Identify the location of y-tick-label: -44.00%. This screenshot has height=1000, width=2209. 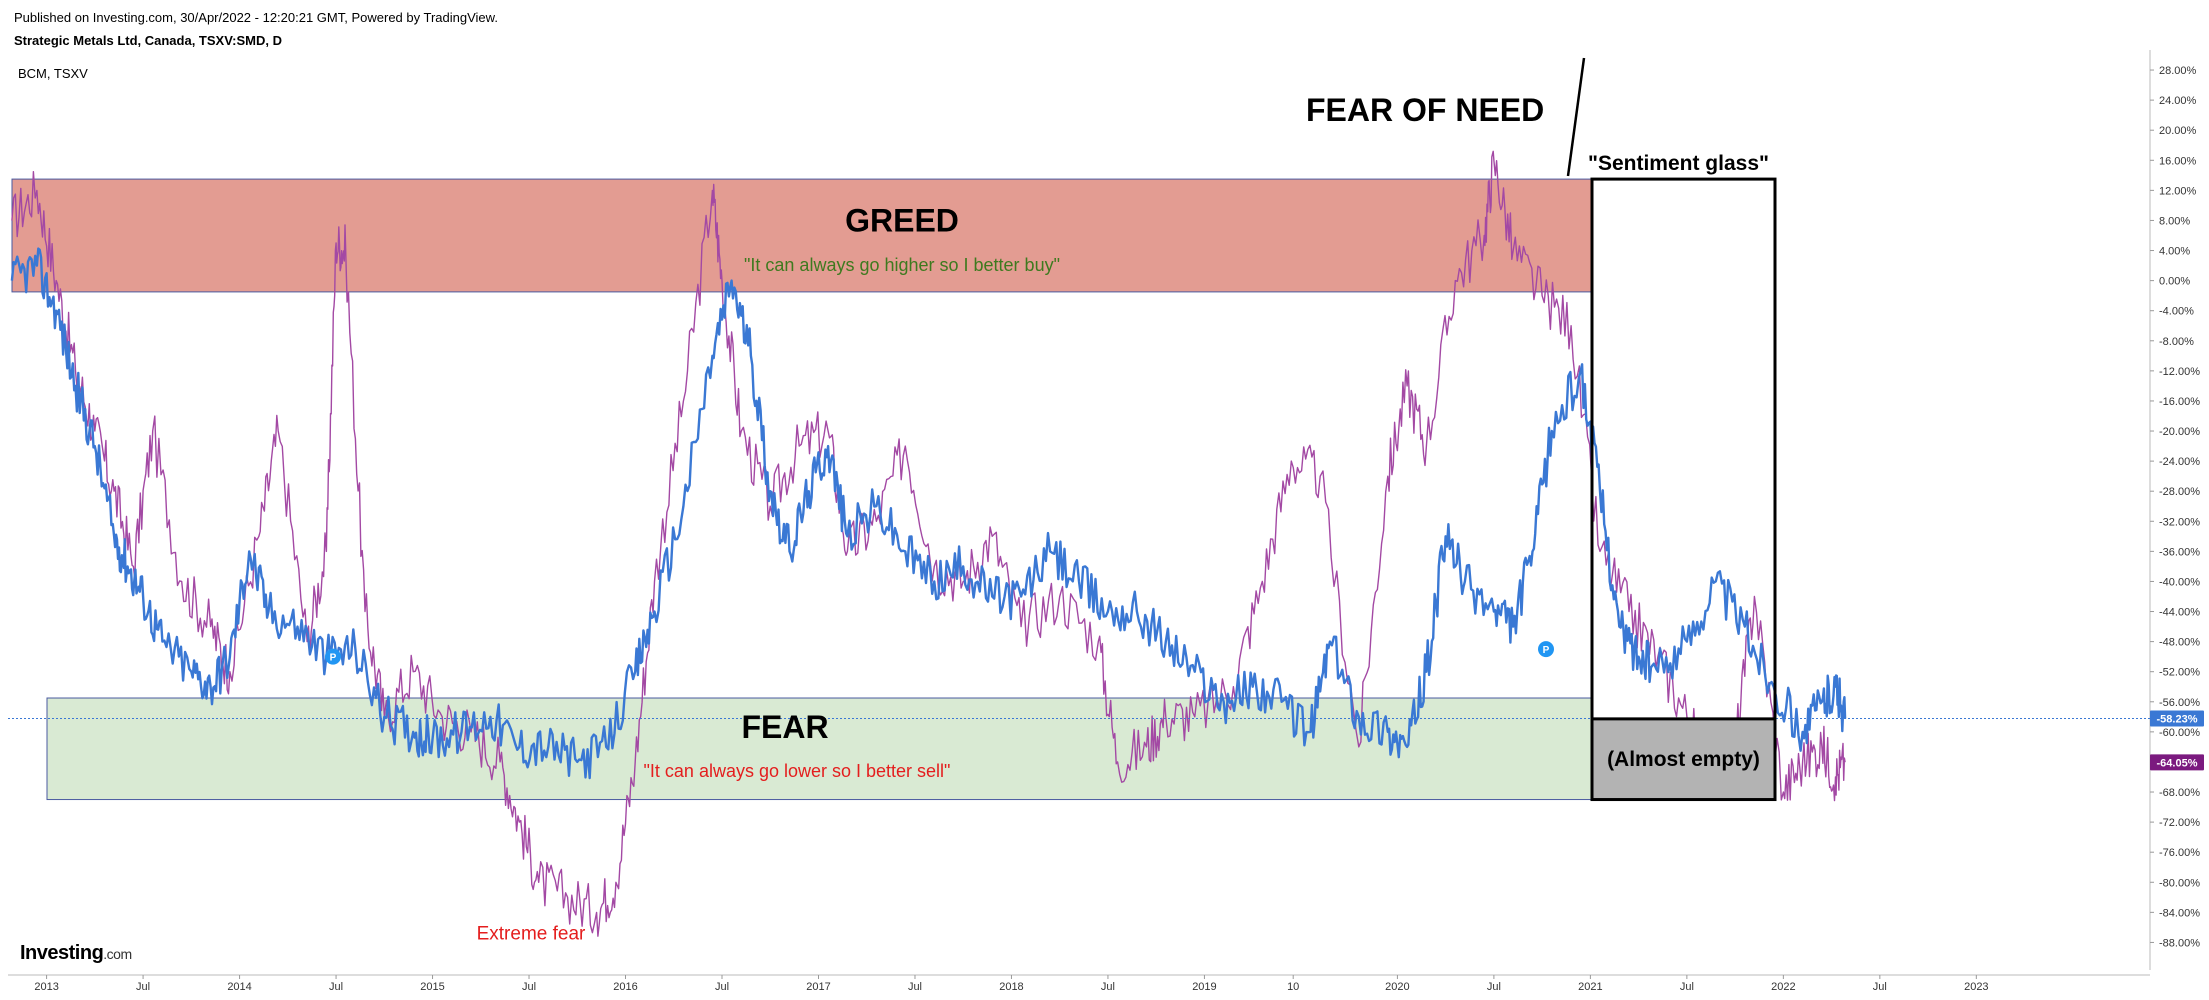
(2179, 613).